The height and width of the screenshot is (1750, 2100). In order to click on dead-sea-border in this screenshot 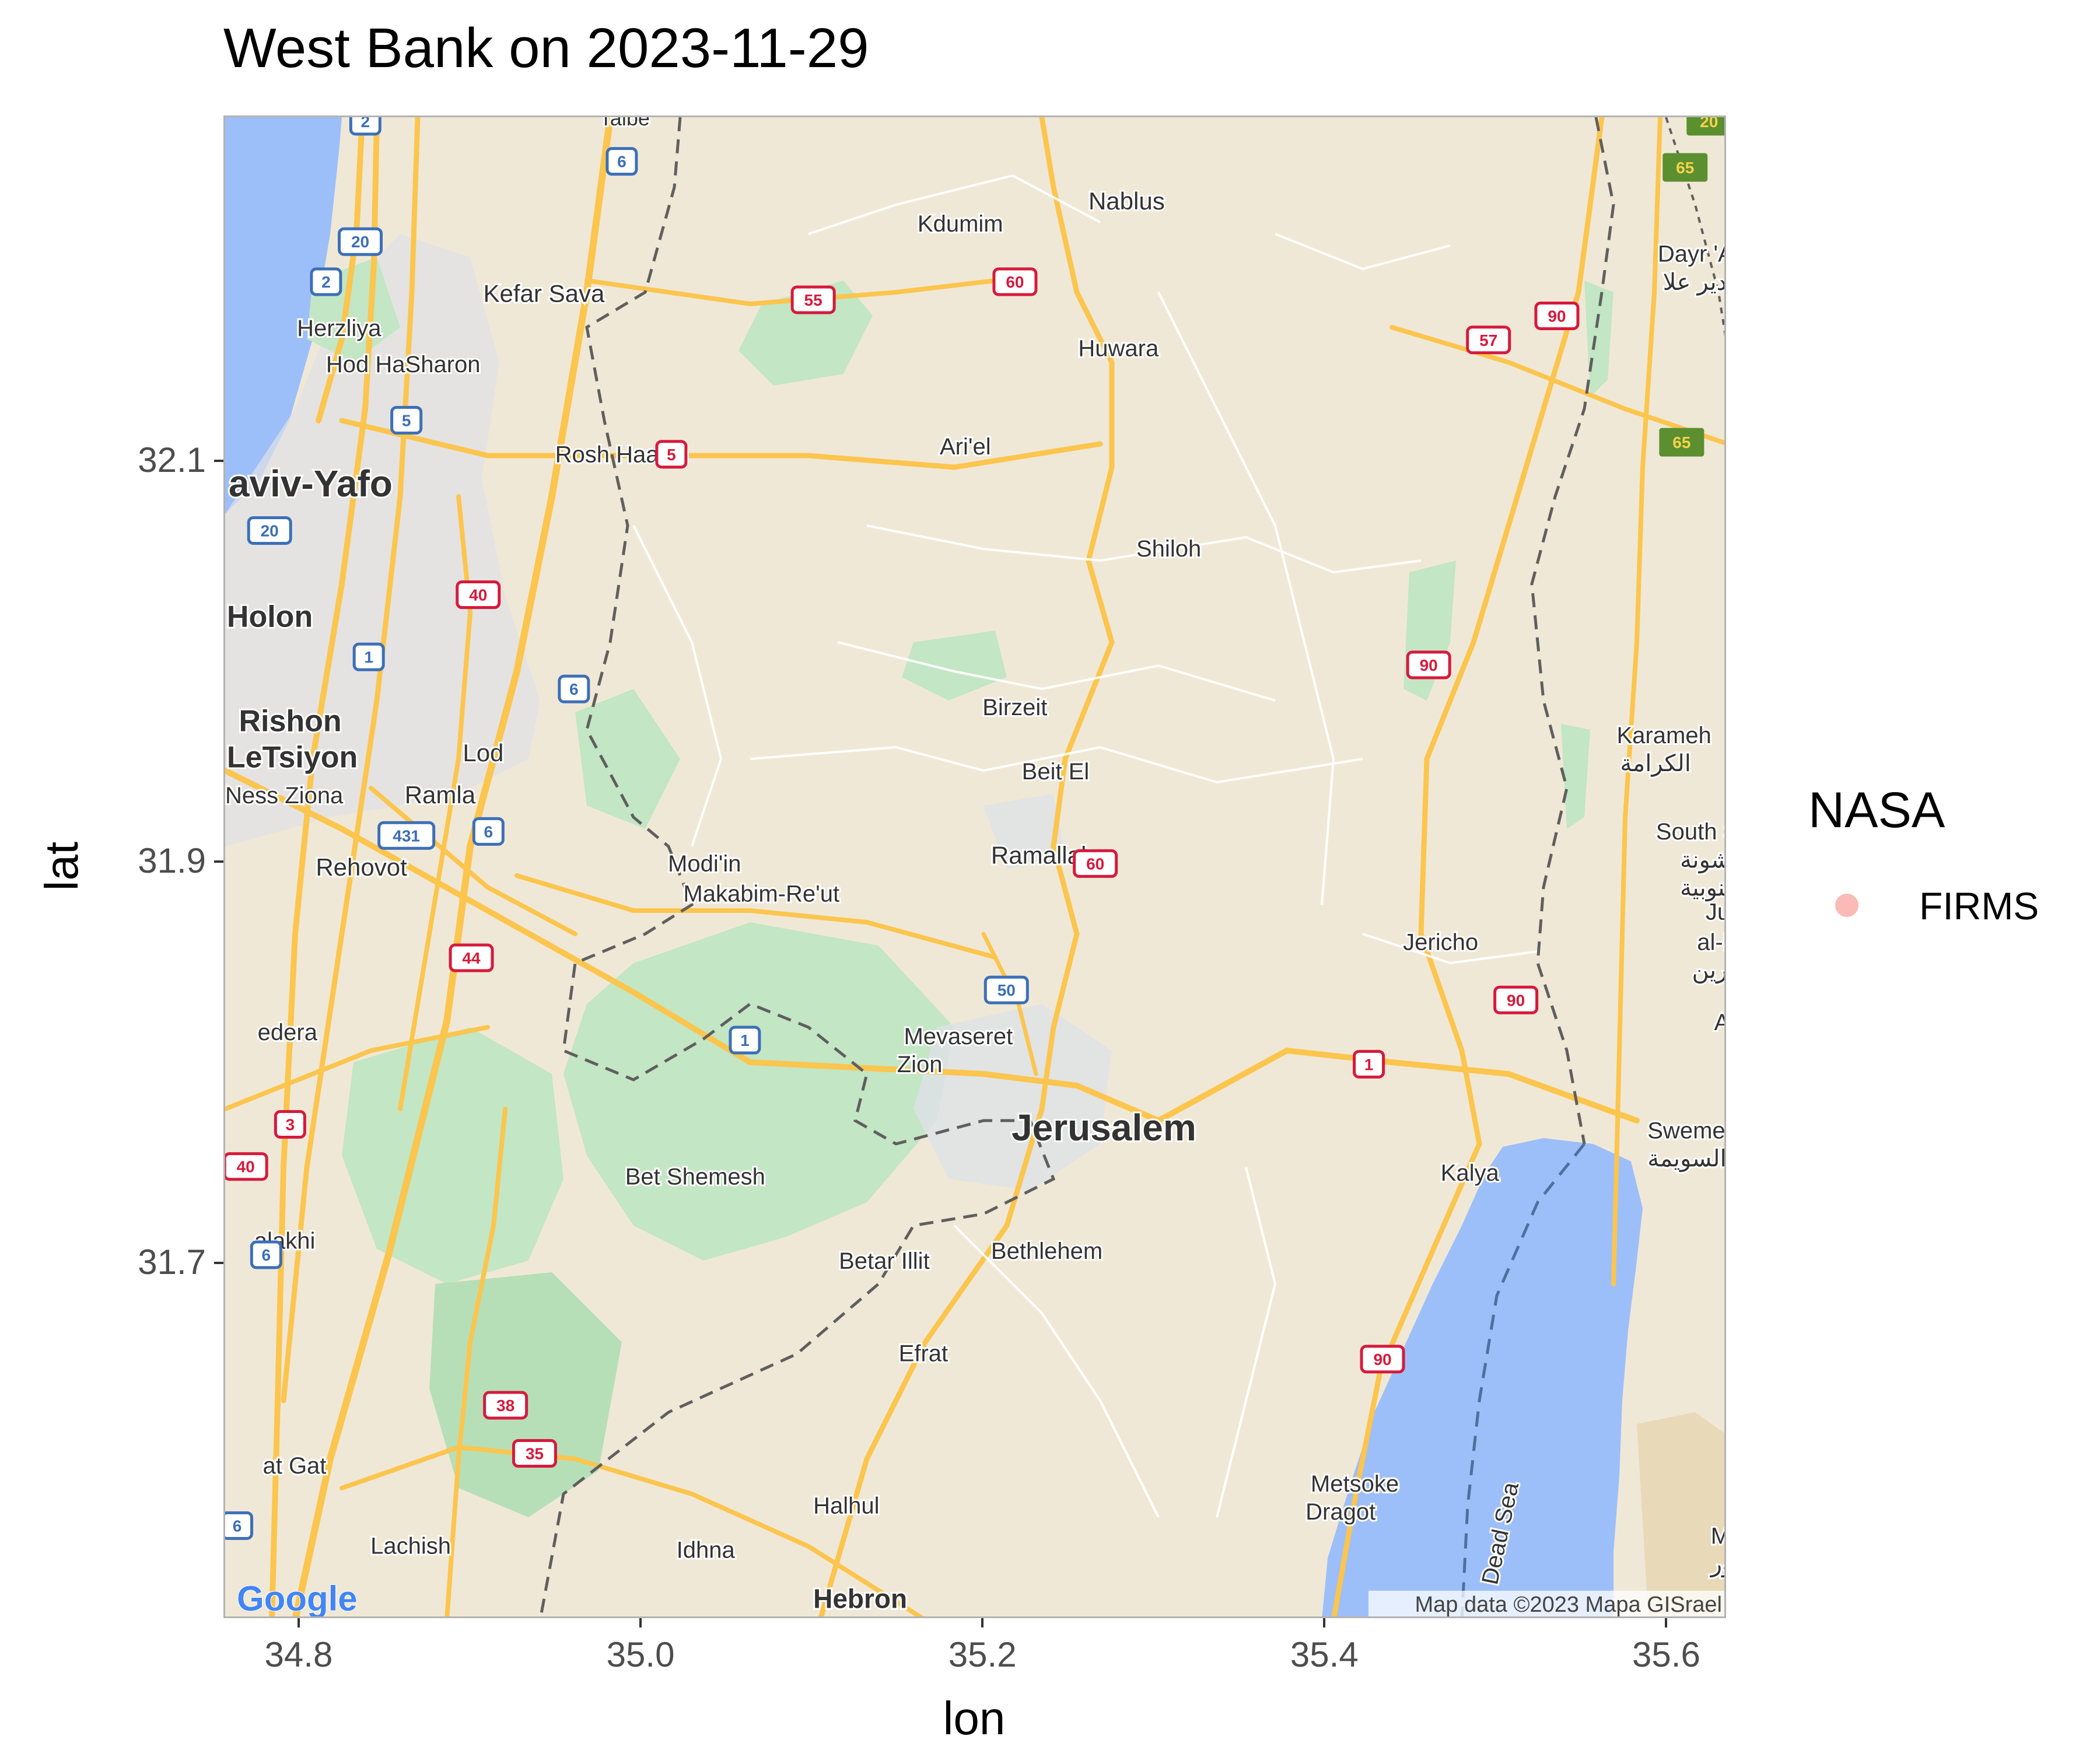, I will do `click(1523, 1379)`.